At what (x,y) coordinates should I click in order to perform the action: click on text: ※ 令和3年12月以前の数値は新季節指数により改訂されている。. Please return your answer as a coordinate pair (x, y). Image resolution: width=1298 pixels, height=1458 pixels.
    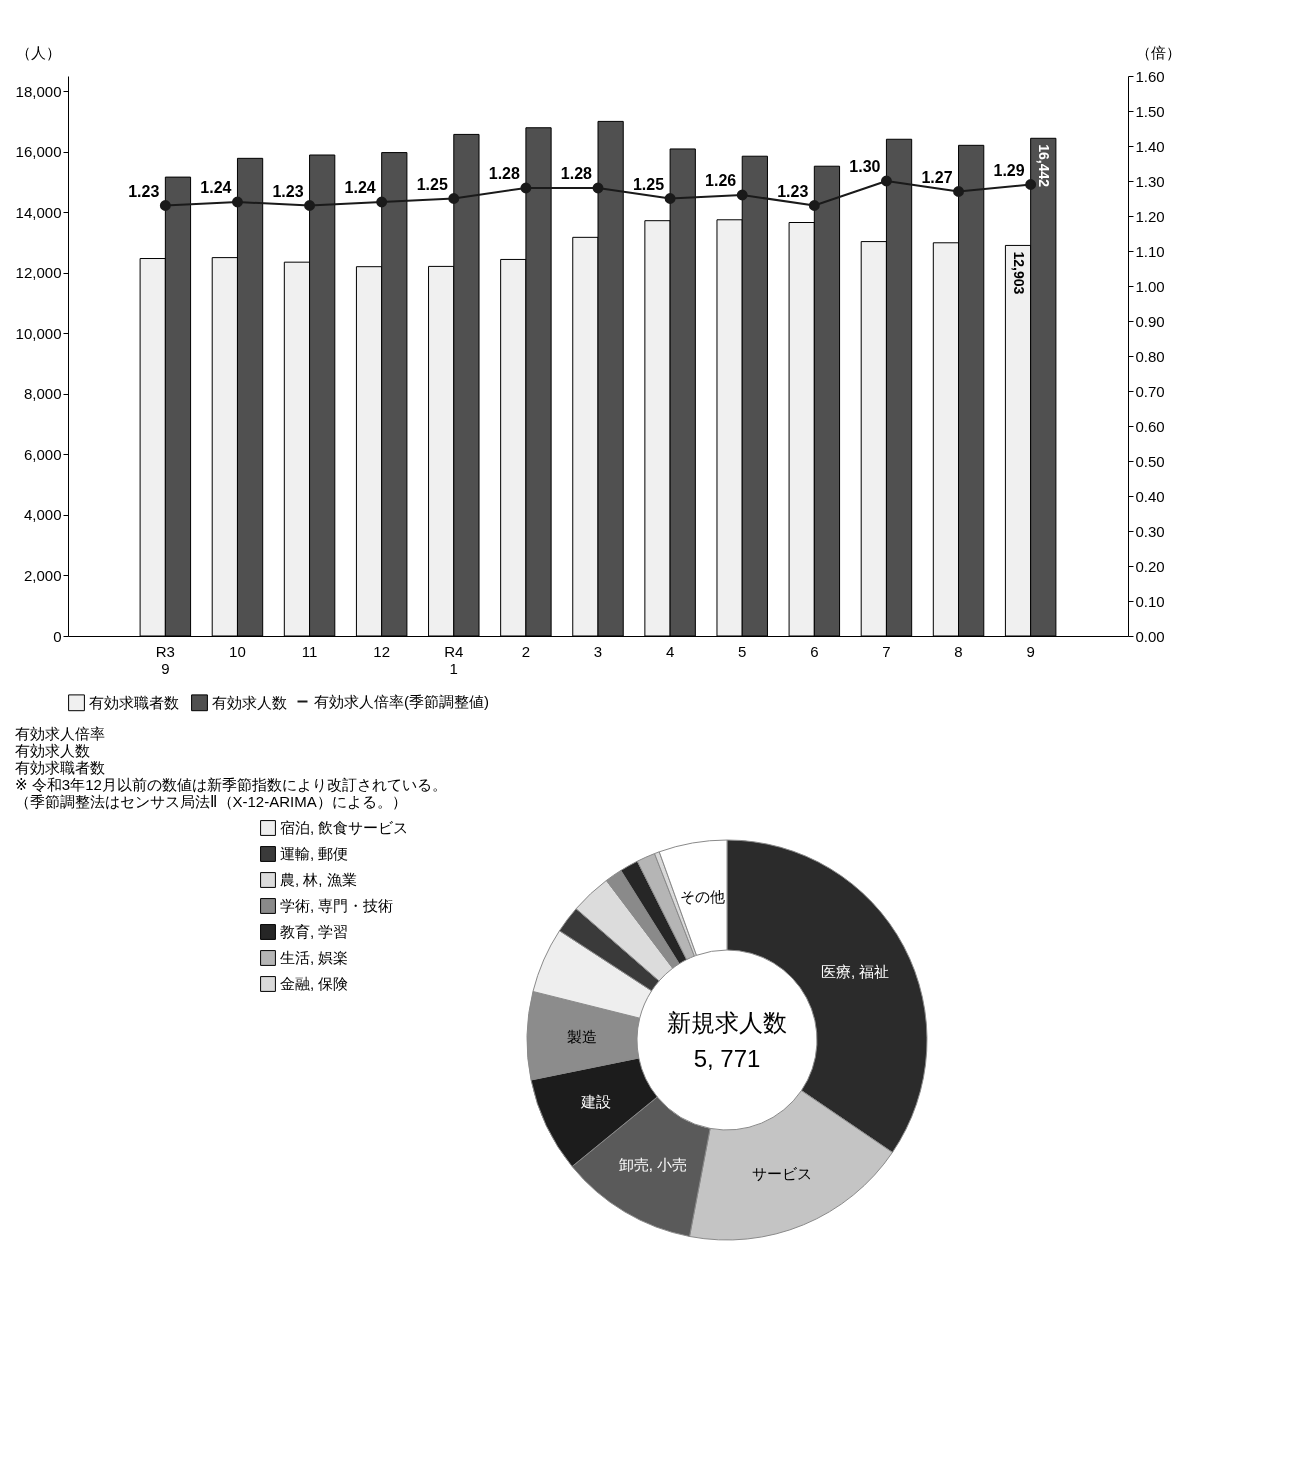
    Looking at the image, I should click on (231, 784).